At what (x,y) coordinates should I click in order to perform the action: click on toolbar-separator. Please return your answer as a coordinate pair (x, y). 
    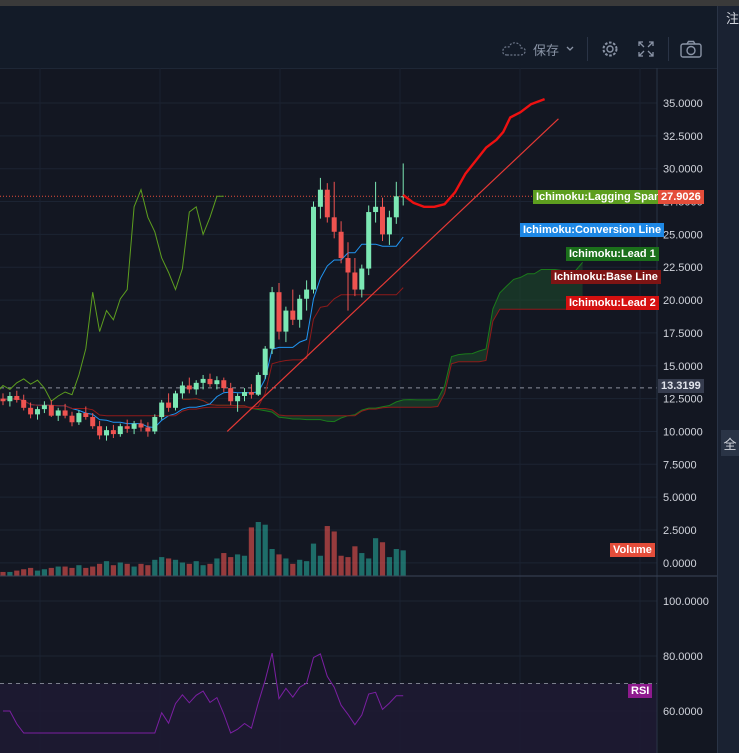
    Looking at the image, I should click on (669, 49).